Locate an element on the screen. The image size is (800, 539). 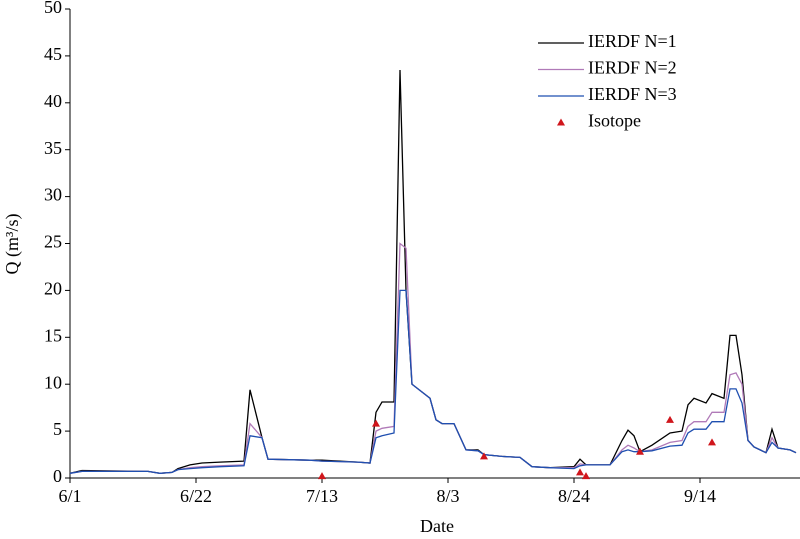
y-tick-label: 25 is located at coordinates (53, 242).